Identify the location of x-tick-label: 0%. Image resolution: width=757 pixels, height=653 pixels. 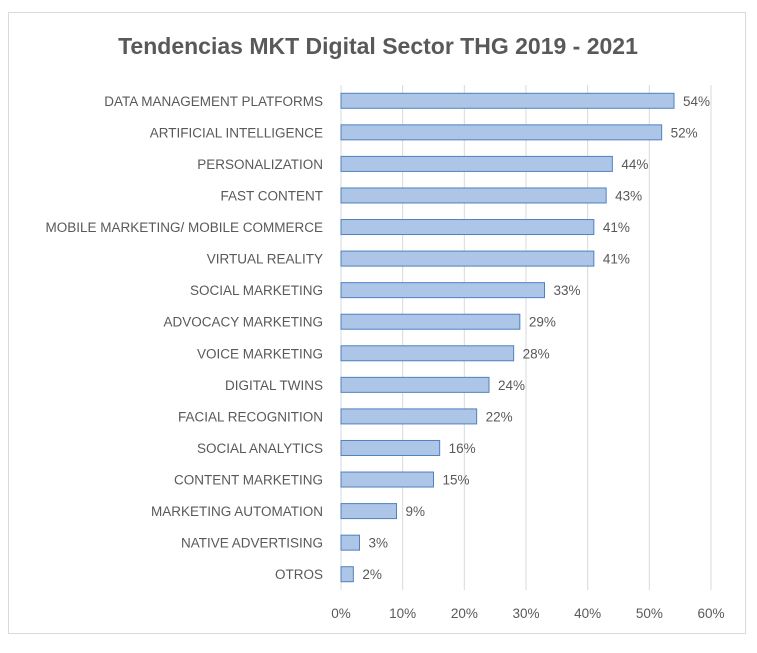
(341, 613).